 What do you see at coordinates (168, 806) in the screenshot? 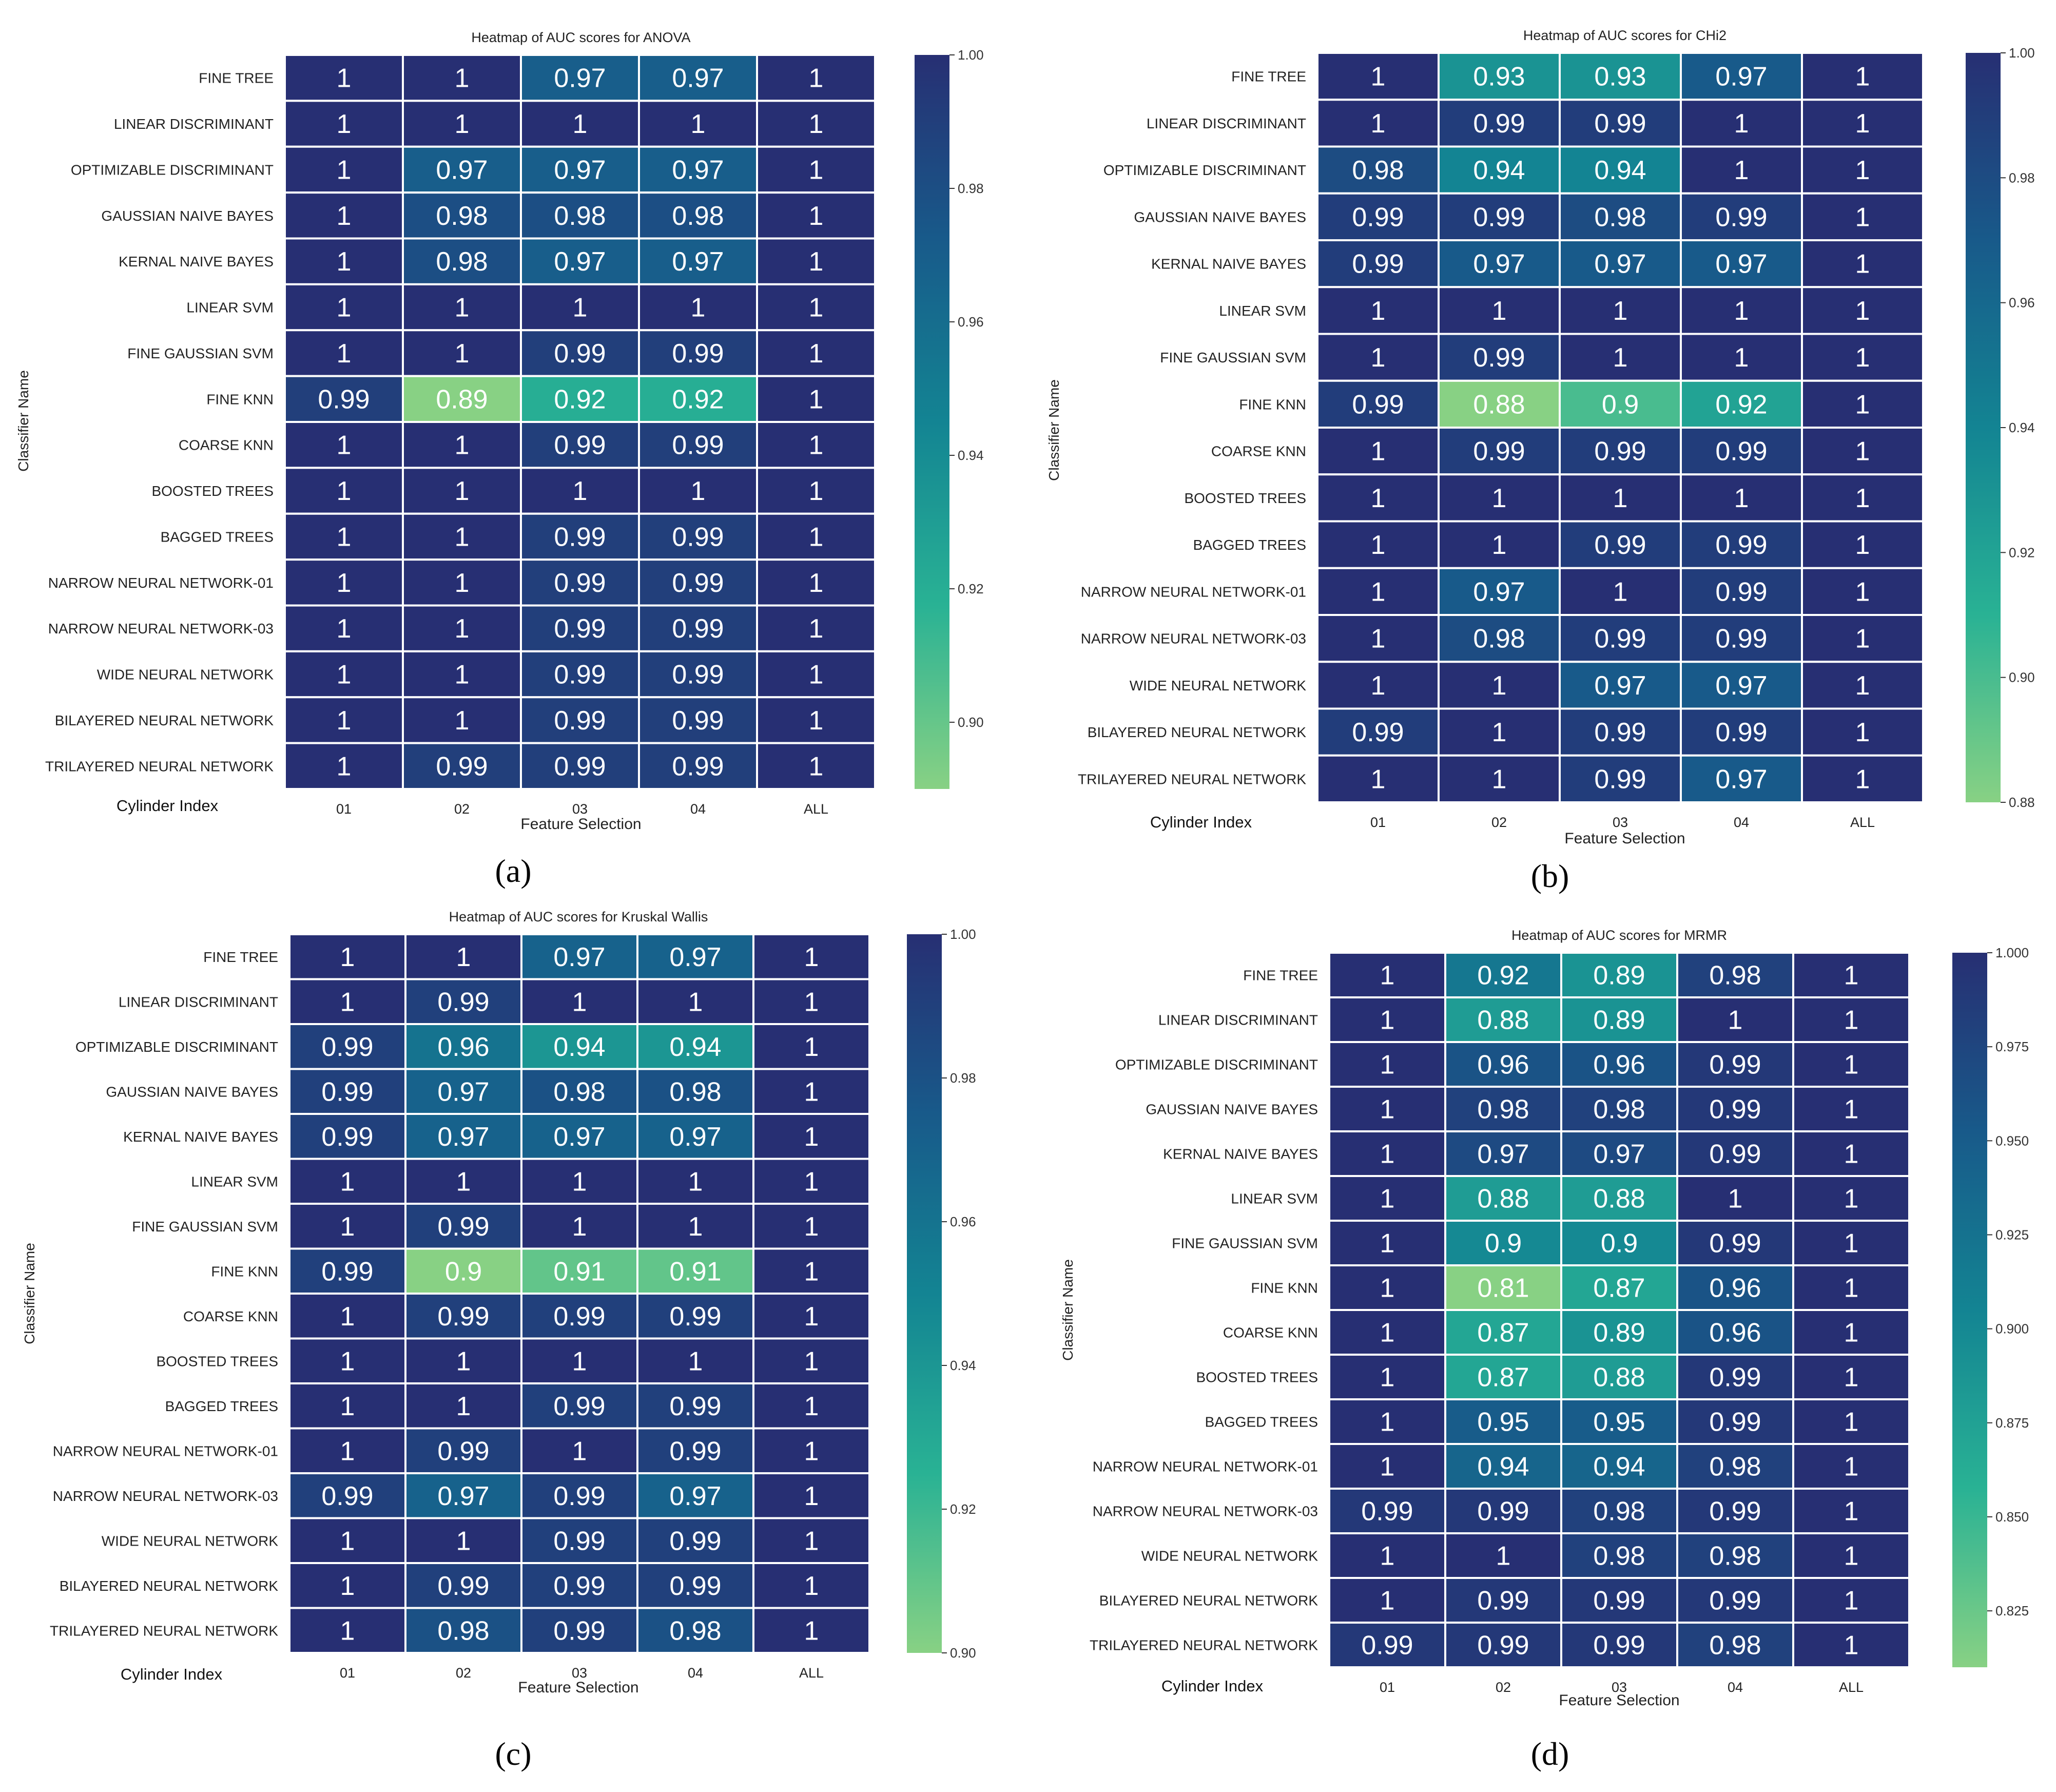
I see `corner-label: Cylinder Index` at bounding box center [168, 806].